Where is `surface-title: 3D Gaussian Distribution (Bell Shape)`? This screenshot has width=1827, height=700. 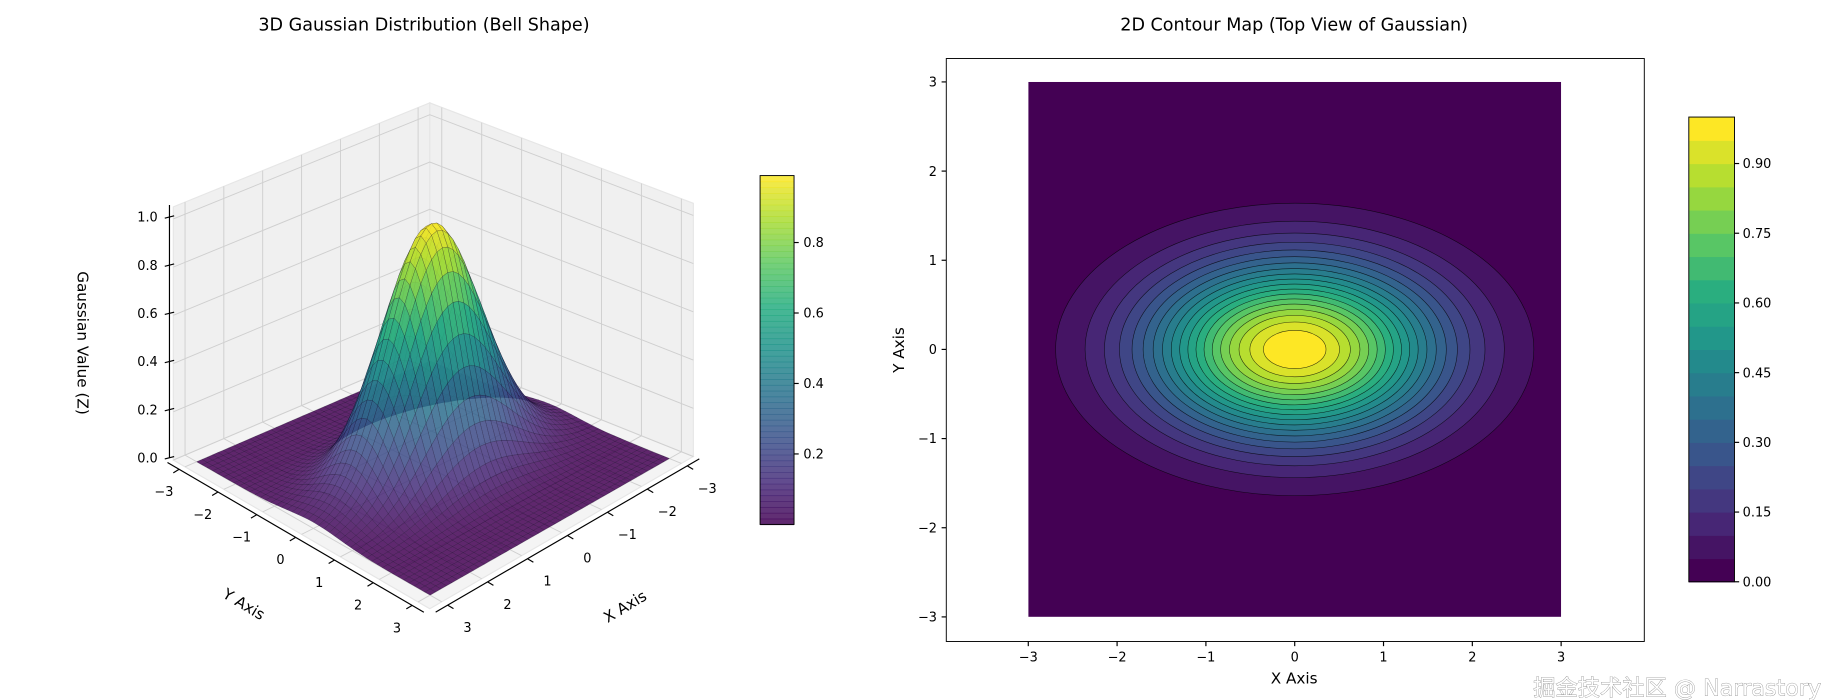 surface-title: 3D Gaussian Distribution (Bell Shape) is located at coordinates (423, 25).